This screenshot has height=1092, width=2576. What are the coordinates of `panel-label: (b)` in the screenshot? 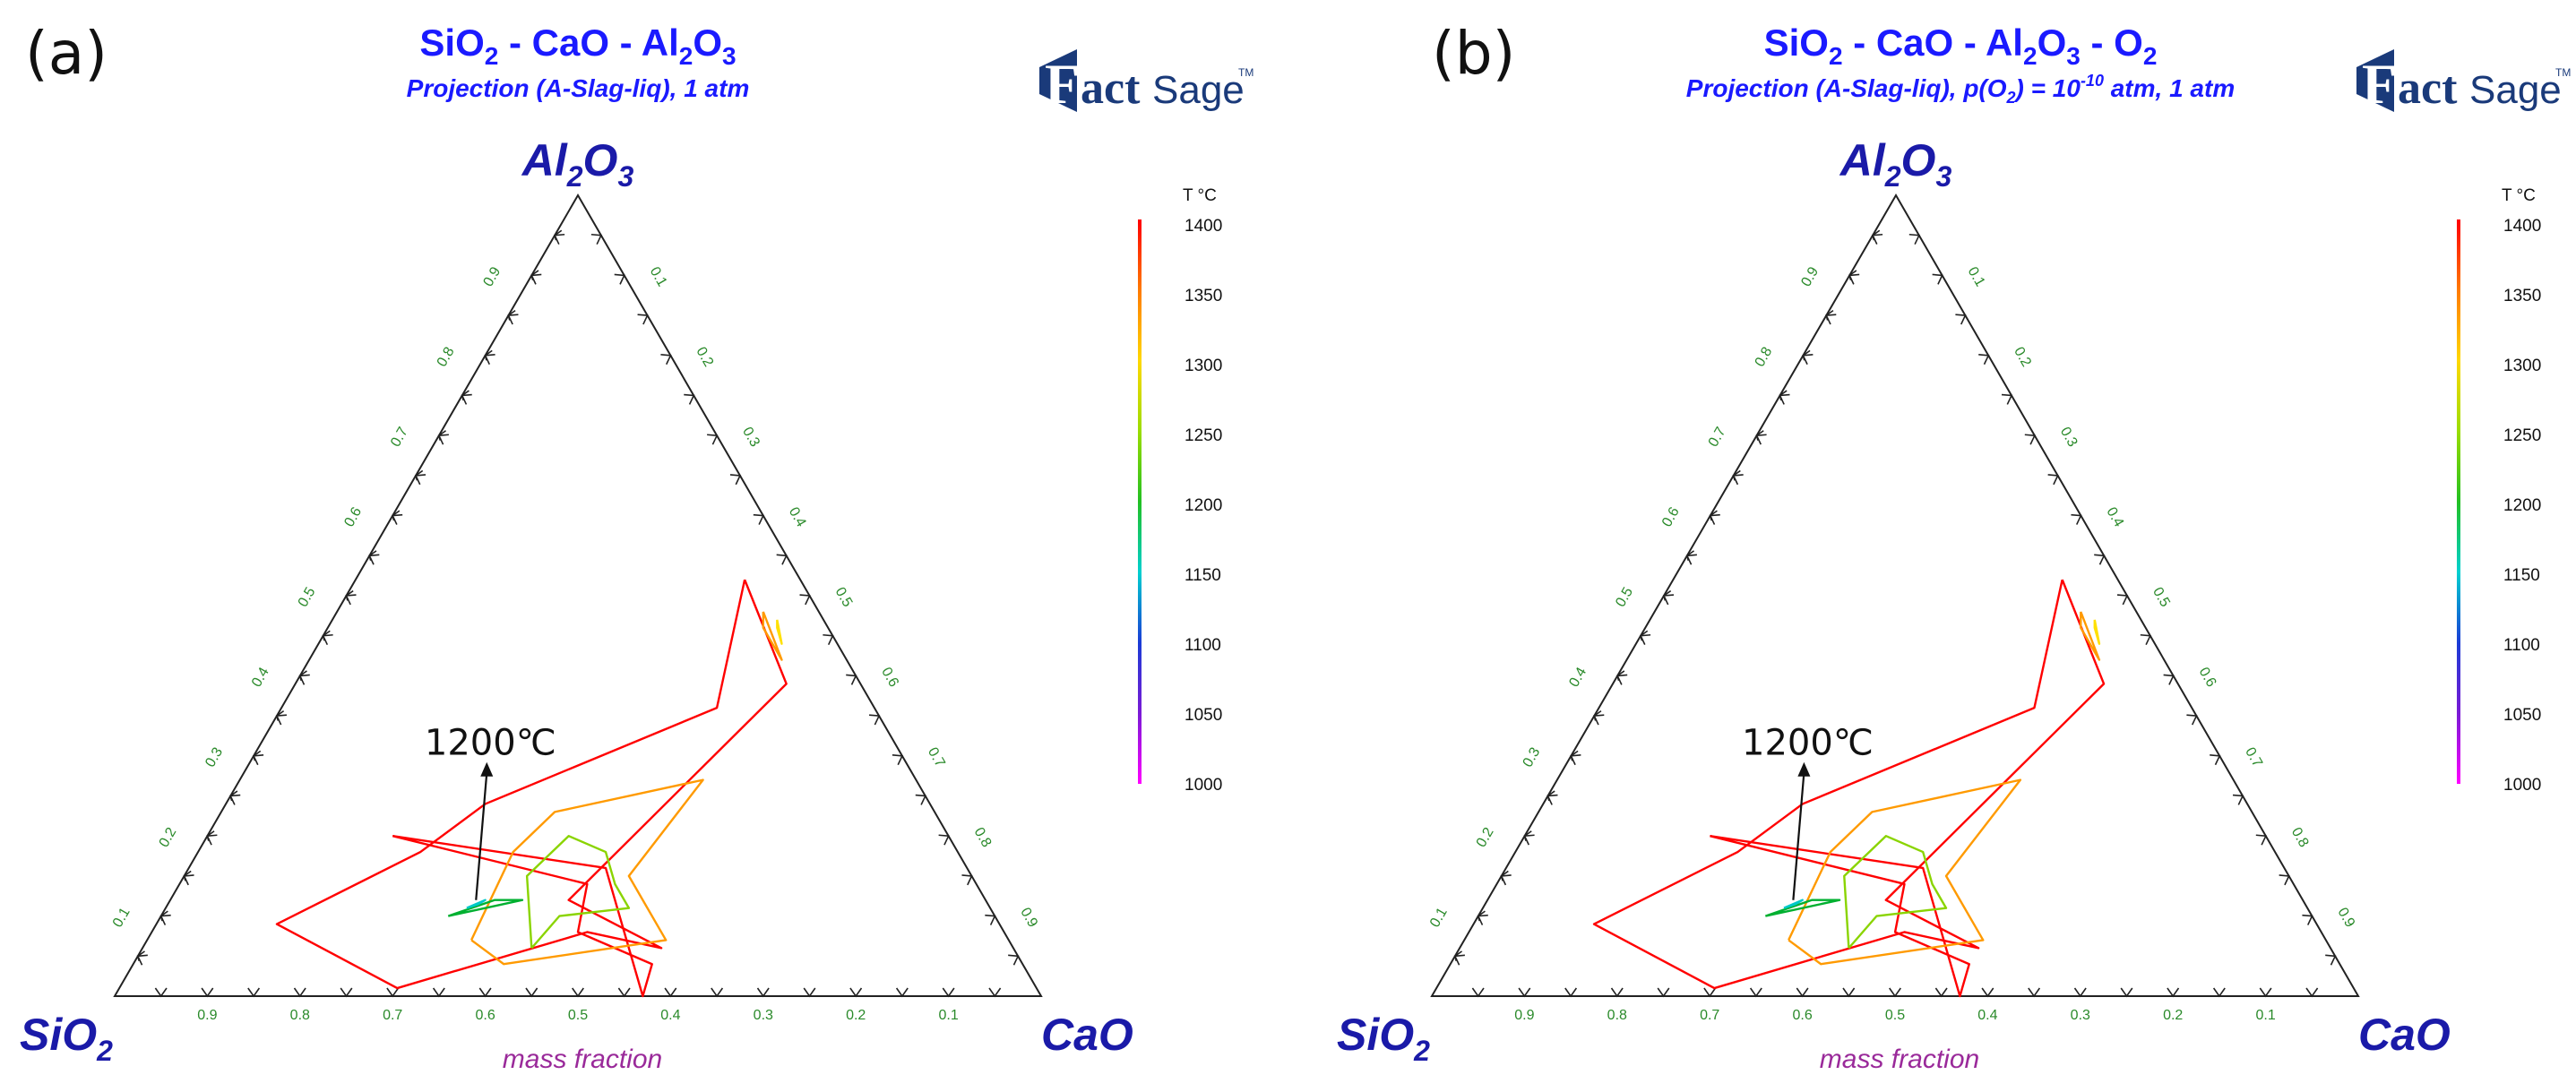 It's located at (1473, 53).